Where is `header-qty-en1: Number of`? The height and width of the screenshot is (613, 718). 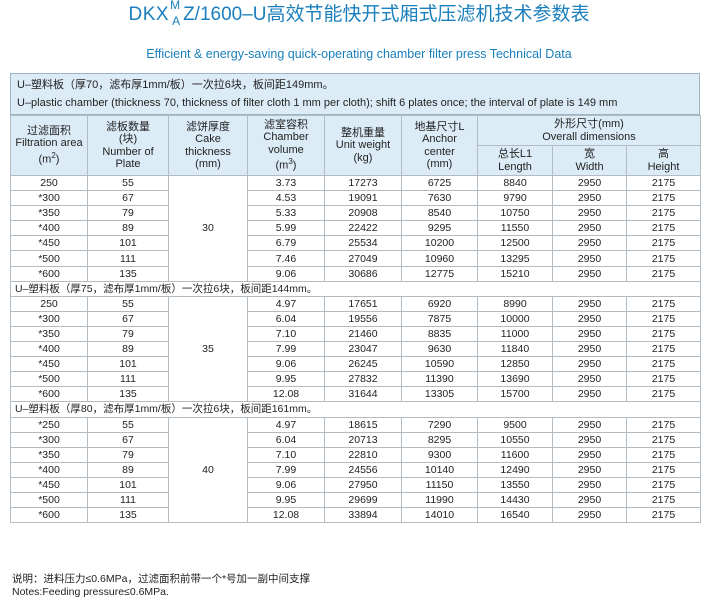 header-qty-en1: Number of is located at coordinates (128, 151).